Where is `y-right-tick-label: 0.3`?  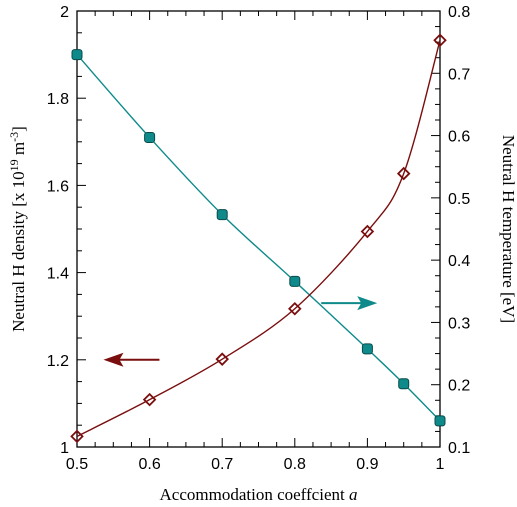
y-right-tick-label: 0.3 is located at coordinates (459, 323).